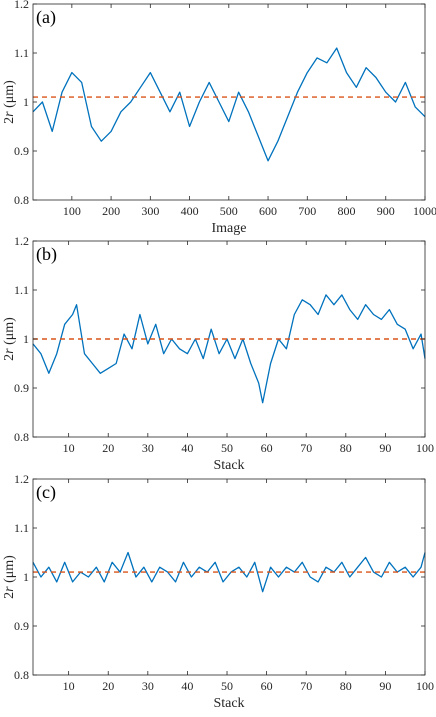 Image resolution: width=436 pixels, height=717 pixels. I want to click on x-tick-label: 800, so click(347, 211).